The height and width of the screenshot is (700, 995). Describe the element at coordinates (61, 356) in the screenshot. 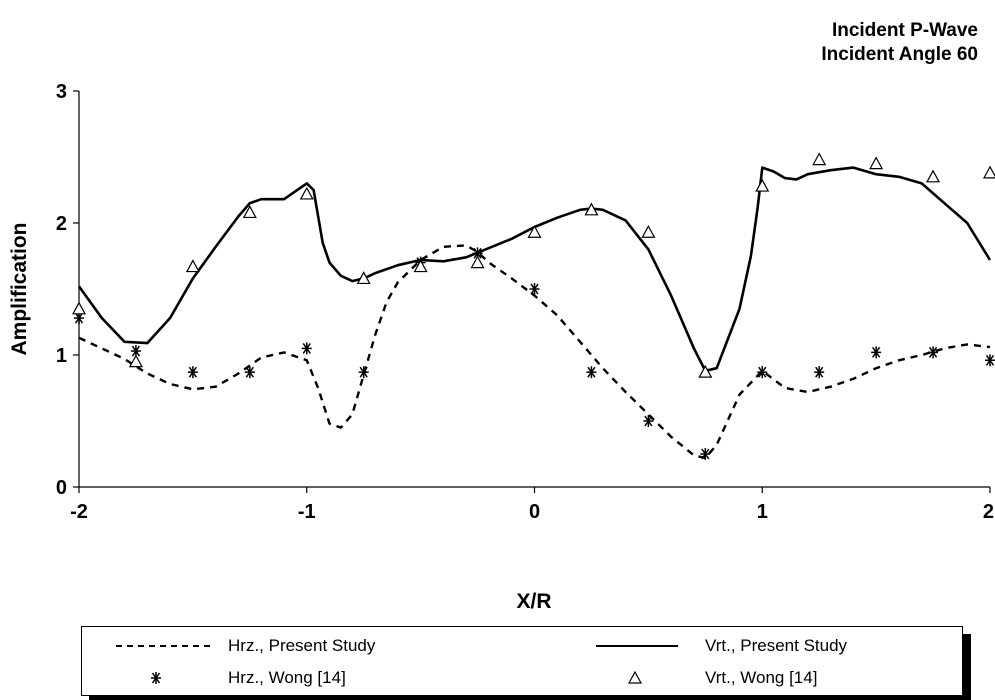

I see `y-tick-label: 1` at that location.